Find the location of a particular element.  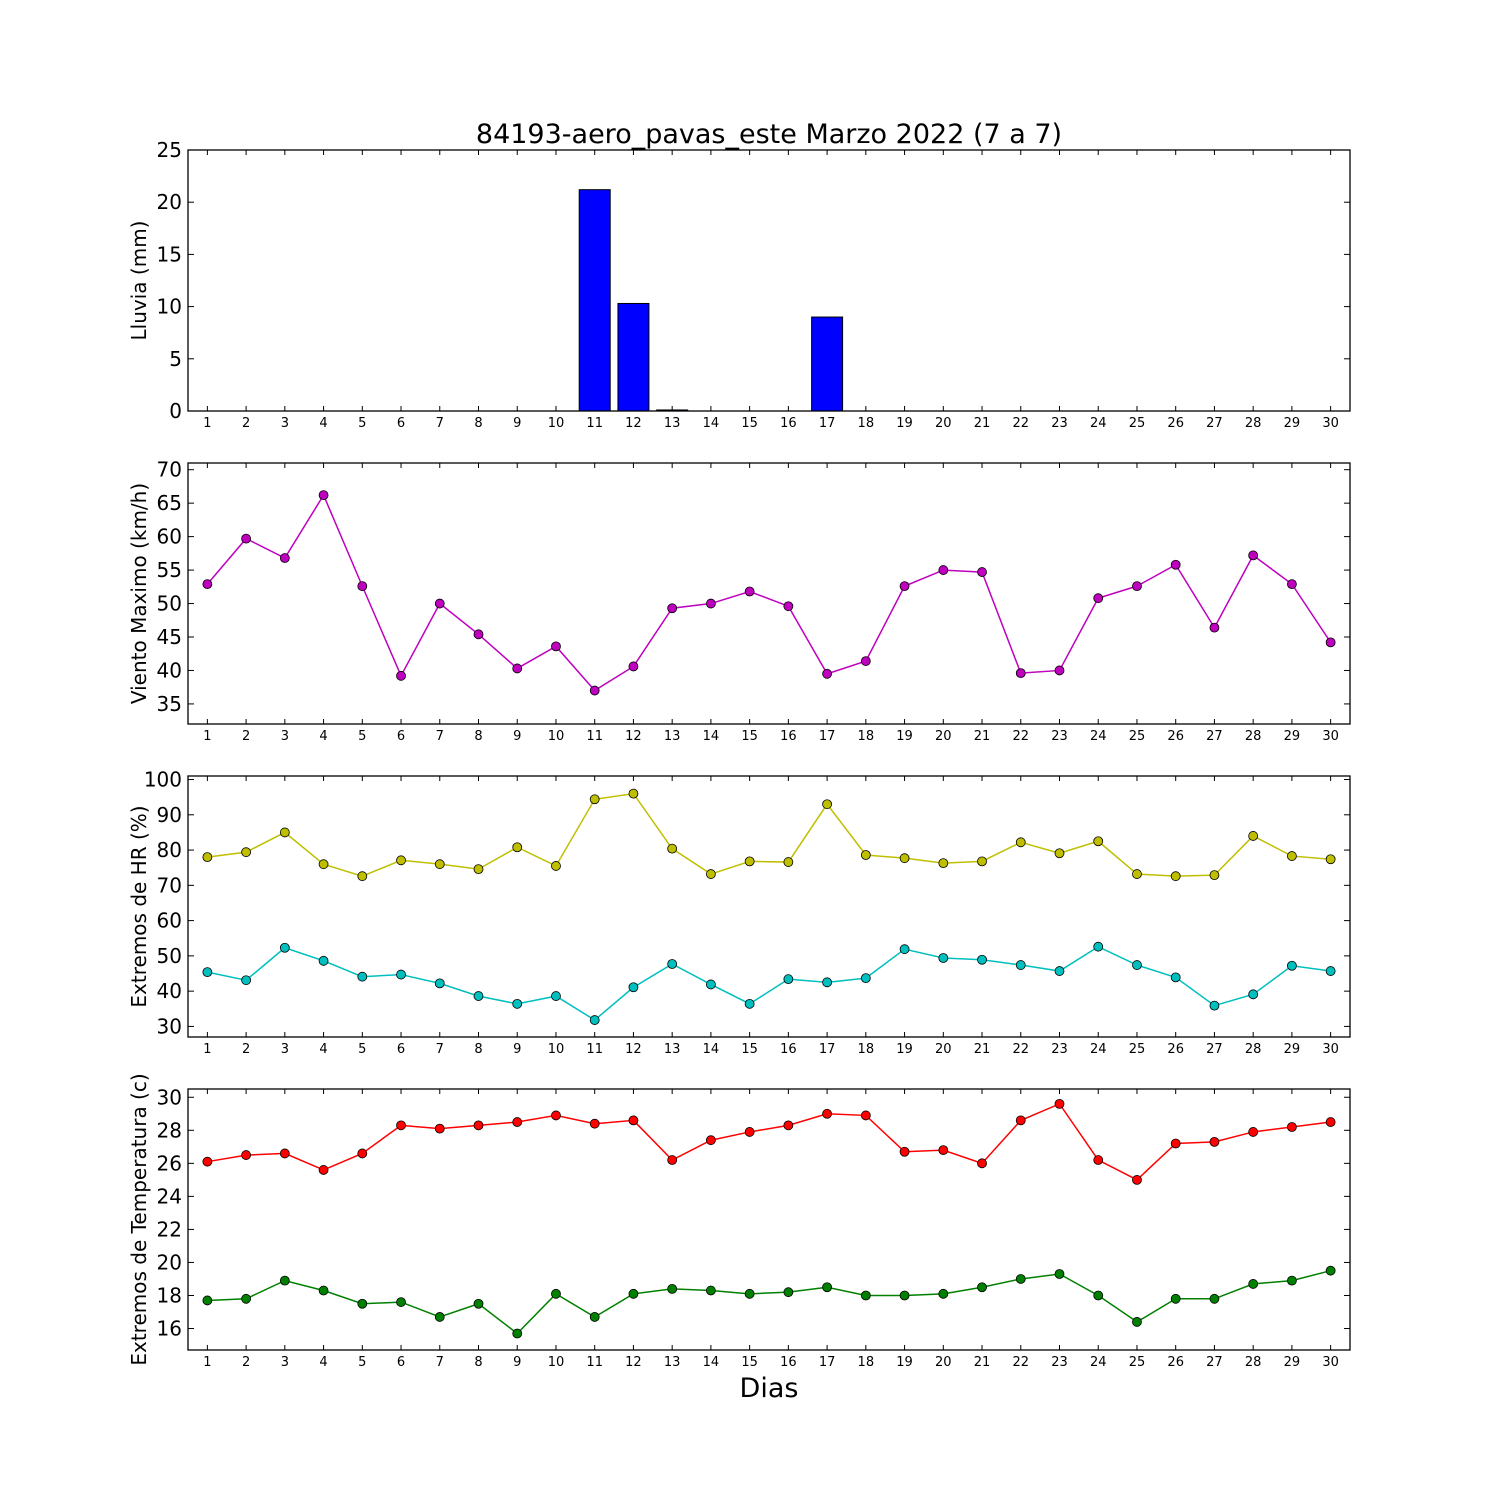

rain-frame is located at coordinates (769, 280).